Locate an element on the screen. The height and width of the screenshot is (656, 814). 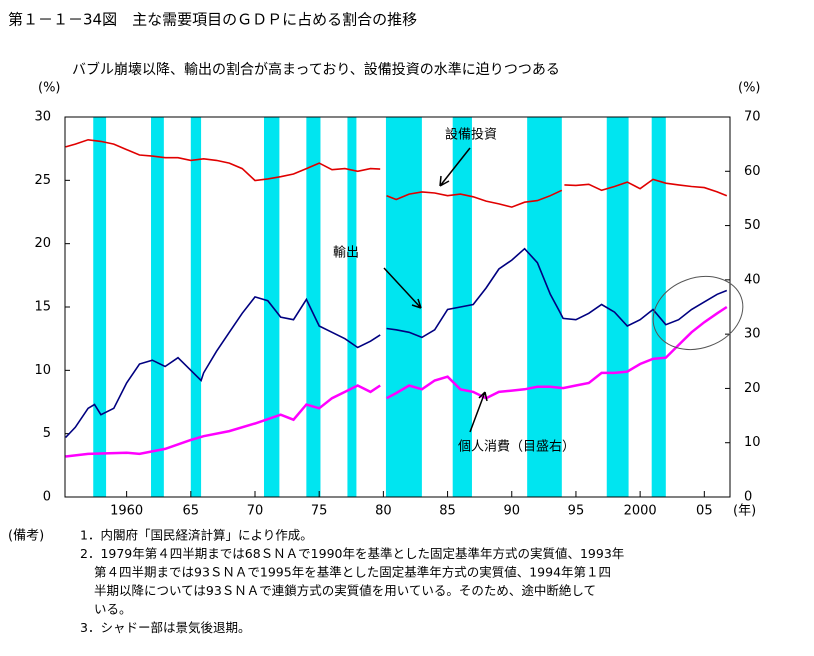
x-tick-label: 95 is located at coordinates (576, 511).